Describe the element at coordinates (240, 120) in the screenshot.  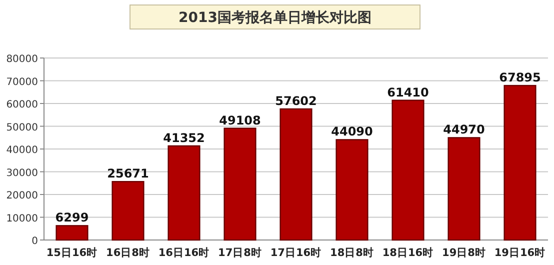
I see `data-label: 49108` at that location.